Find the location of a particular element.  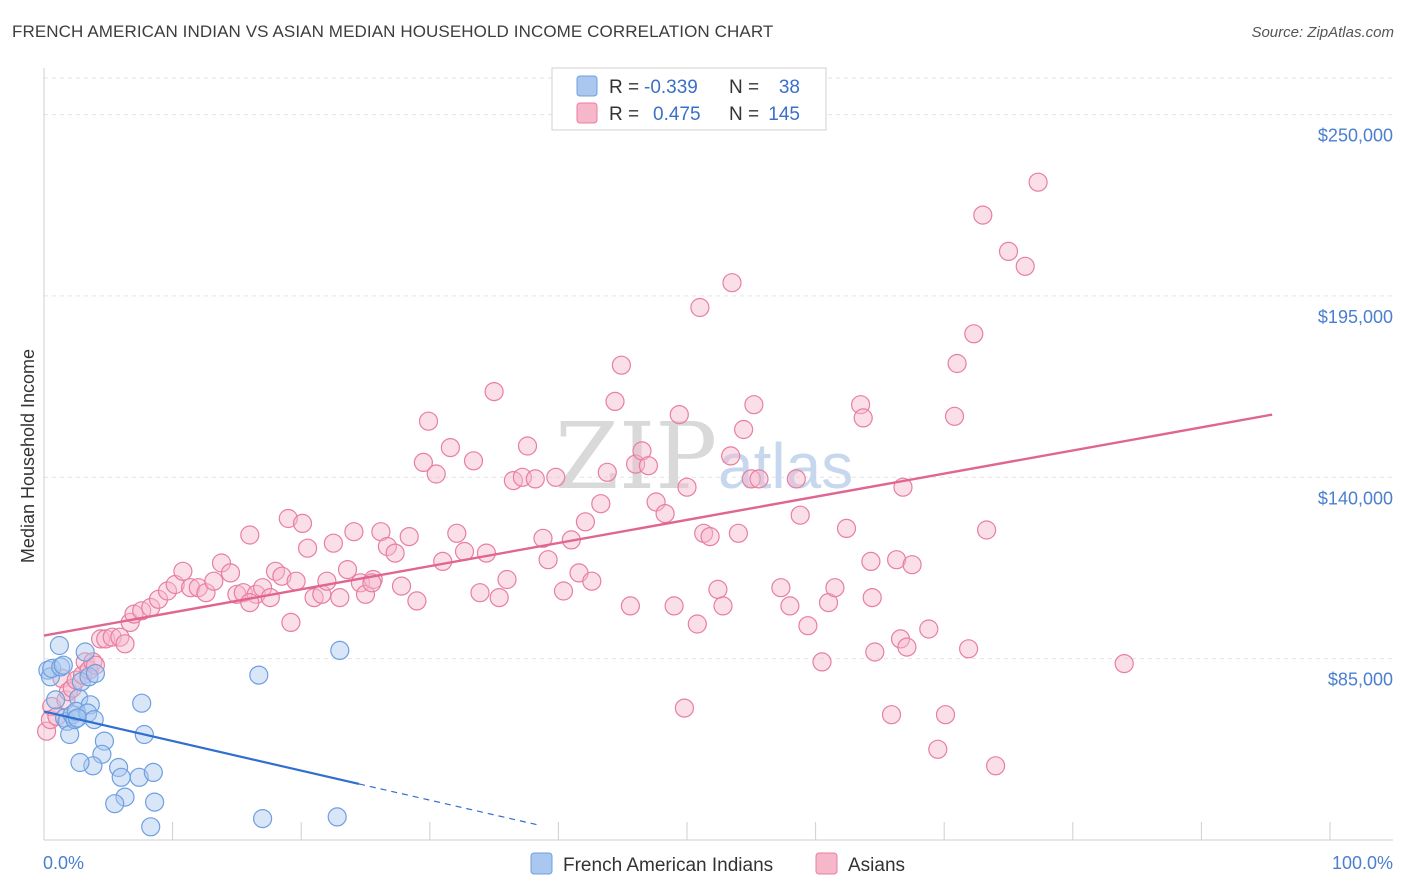

y-tick-labels: $85,000 $140,000 $195,000 $250,000 is located at coordinates (1355, 408).